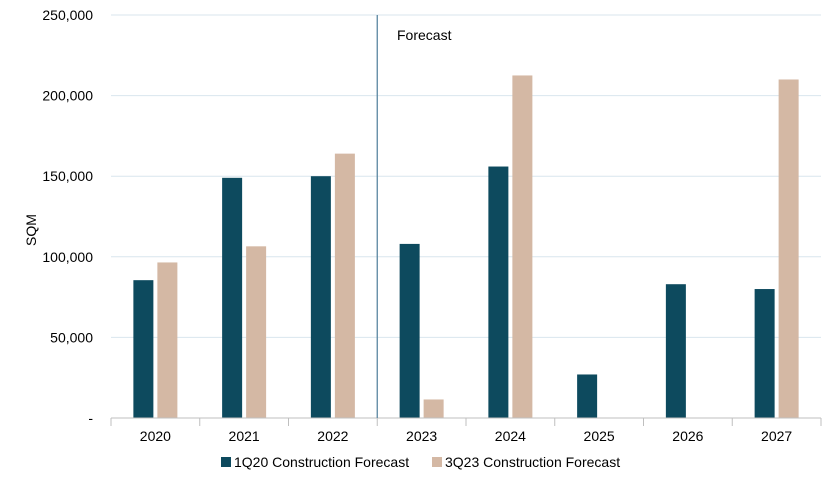 This screenshot has height=483, width=833. Describe the element at coordinates (67, 15) in the screenshot. I see `y-tick-label: 250,000` at that location.